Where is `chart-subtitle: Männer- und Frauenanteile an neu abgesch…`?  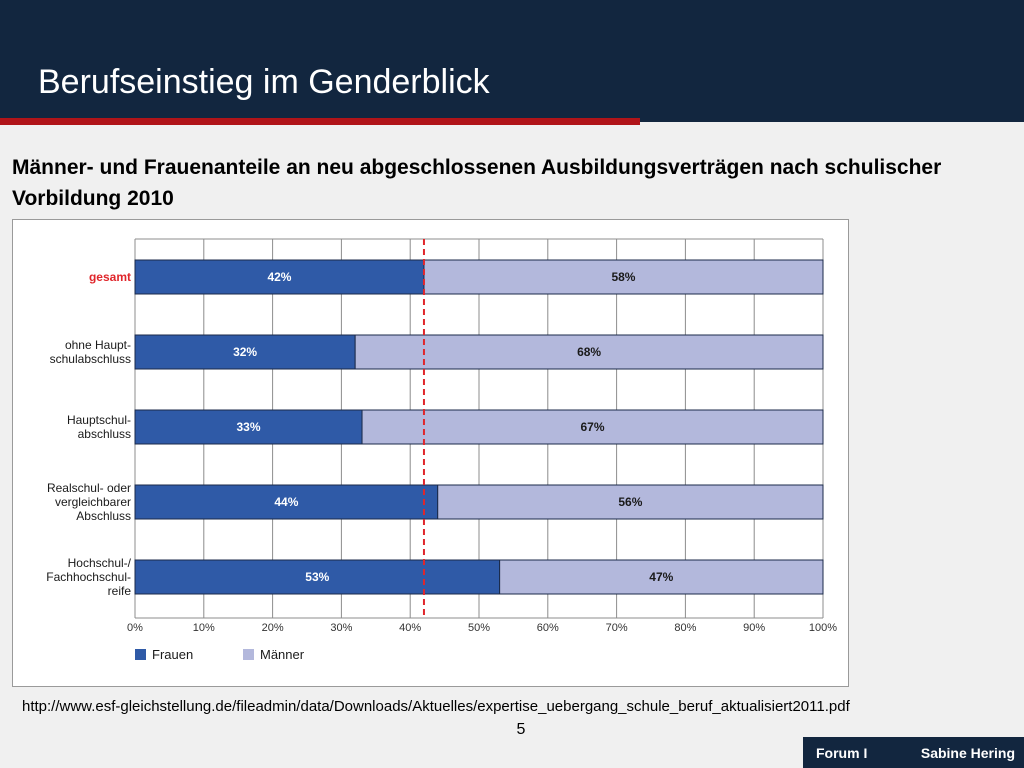
chart-subtitle: Männer- und Frauenanteile an neu abgesch… is located at coordinates (477, 183).